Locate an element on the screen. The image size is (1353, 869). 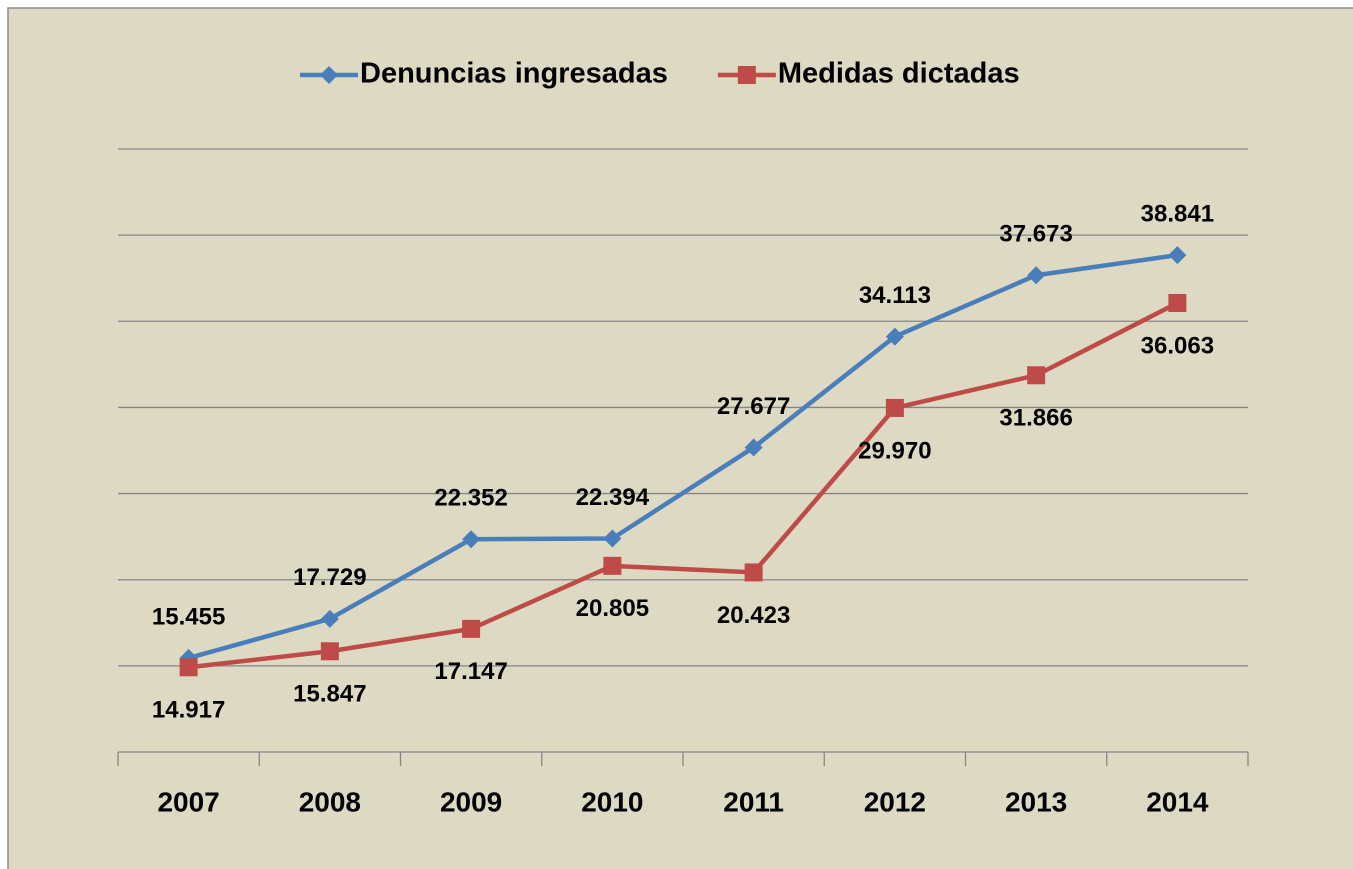
data-label: 27.677 is located at coordinates (753, 406).